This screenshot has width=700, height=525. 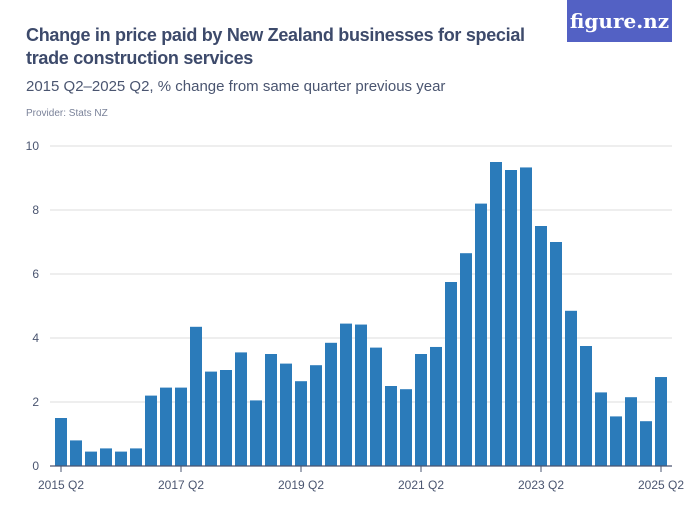 What do you see at coordinates (35, 274) in the screenshot?
I see `y-tick-label: 6` at bounding box center [35, 274].